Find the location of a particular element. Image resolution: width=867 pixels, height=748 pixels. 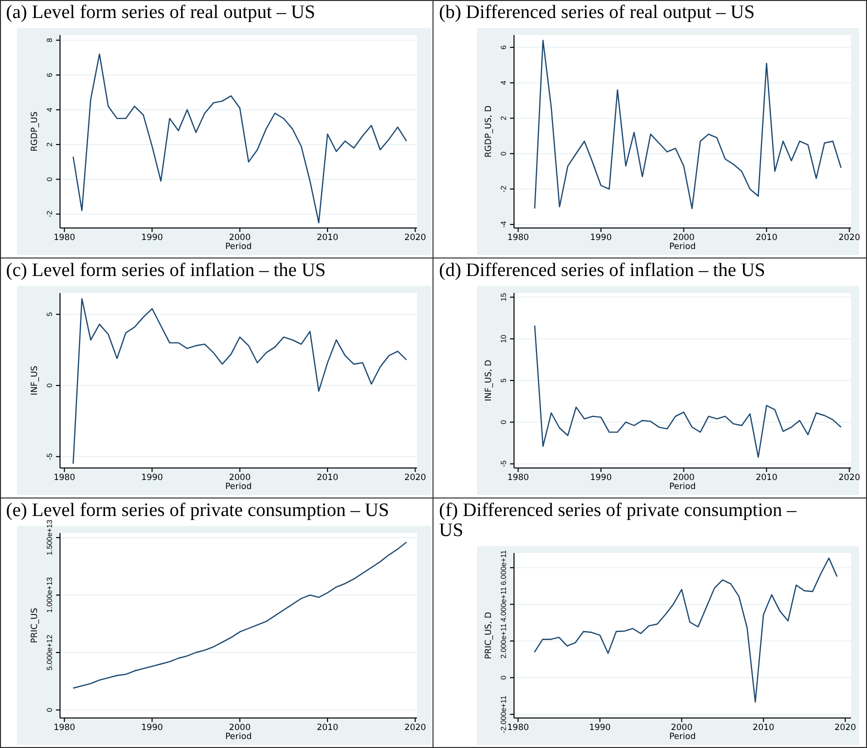

chart-title: (c) Level form series of inflation – the US is located at coordinates (166, 270).